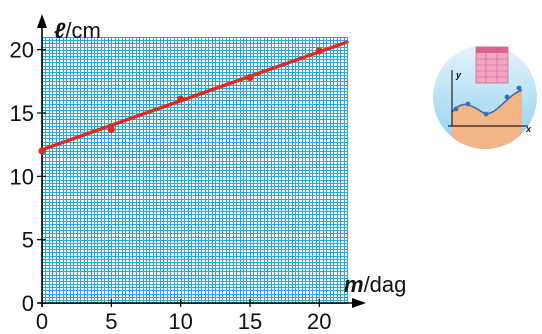  I want to click on y-axis-arrow, so click(42, 21).